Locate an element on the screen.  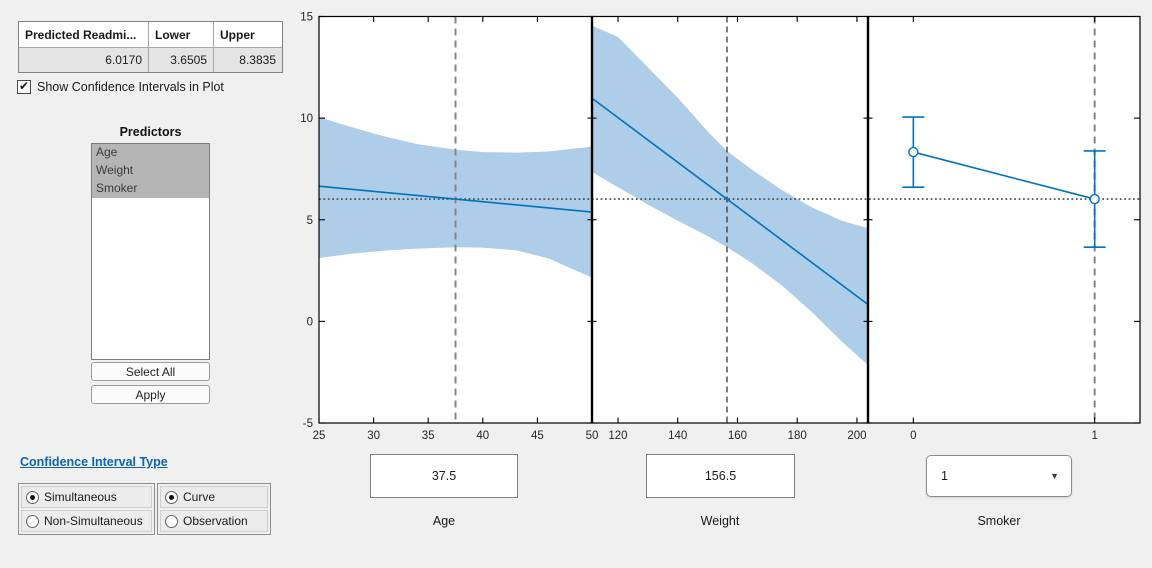
y-tick-label: 0 is located at coordinates (310, 322).